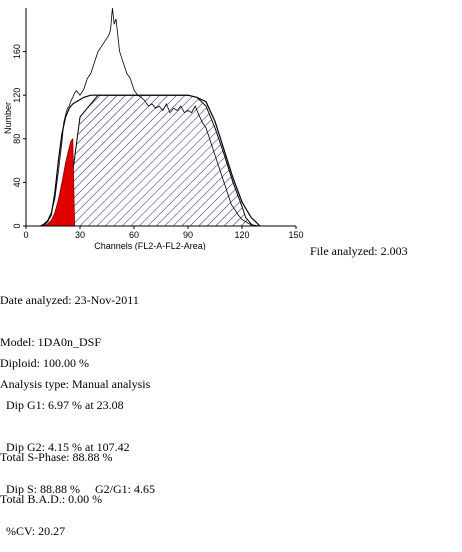  I want to click on model-fit-line, so click(150, 160).